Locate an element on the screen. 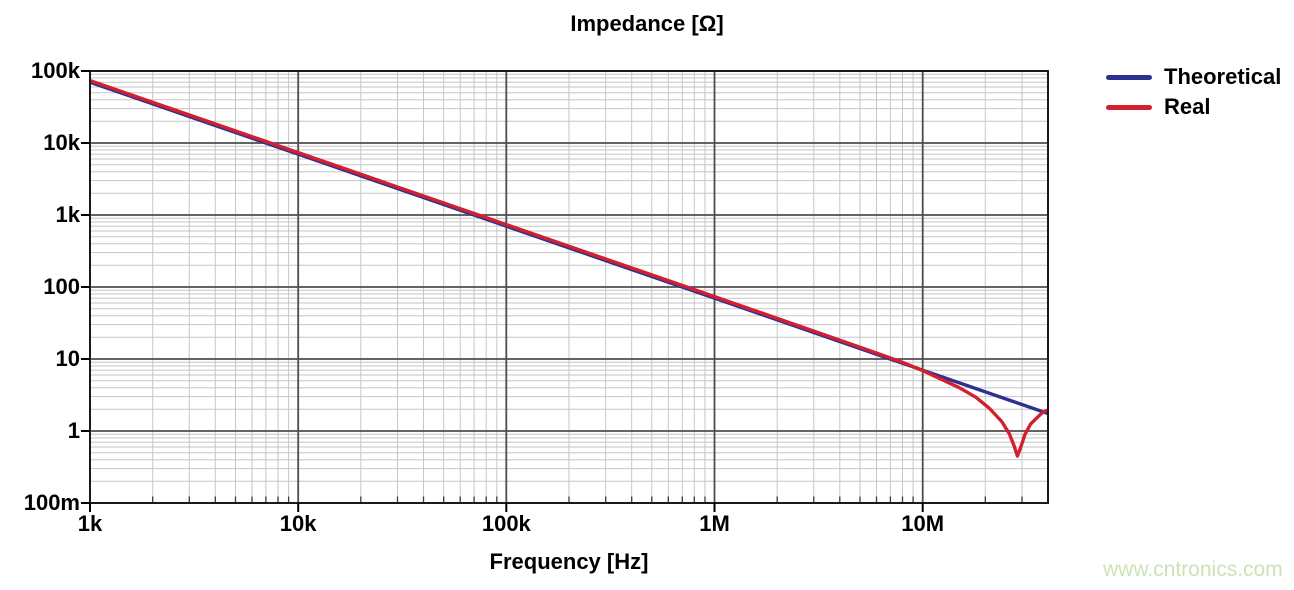 This screenshot has height=590, width=1294. y-tick-label: 10k is located at coordinates (61, 142).